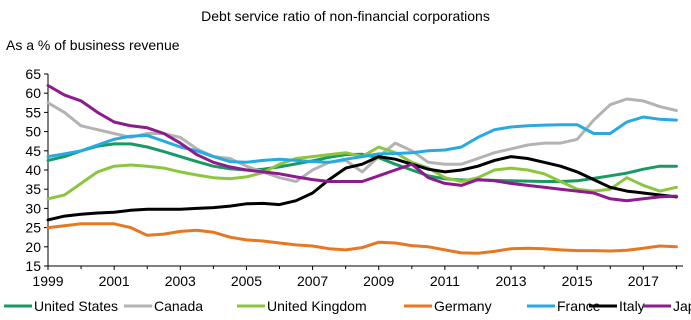 The width and height of the screenshot is (691, 320). What do you see at coordinates (463, 306) in the screenshot?
I see `legend-label: Germany` at bounding box center [463, 306].